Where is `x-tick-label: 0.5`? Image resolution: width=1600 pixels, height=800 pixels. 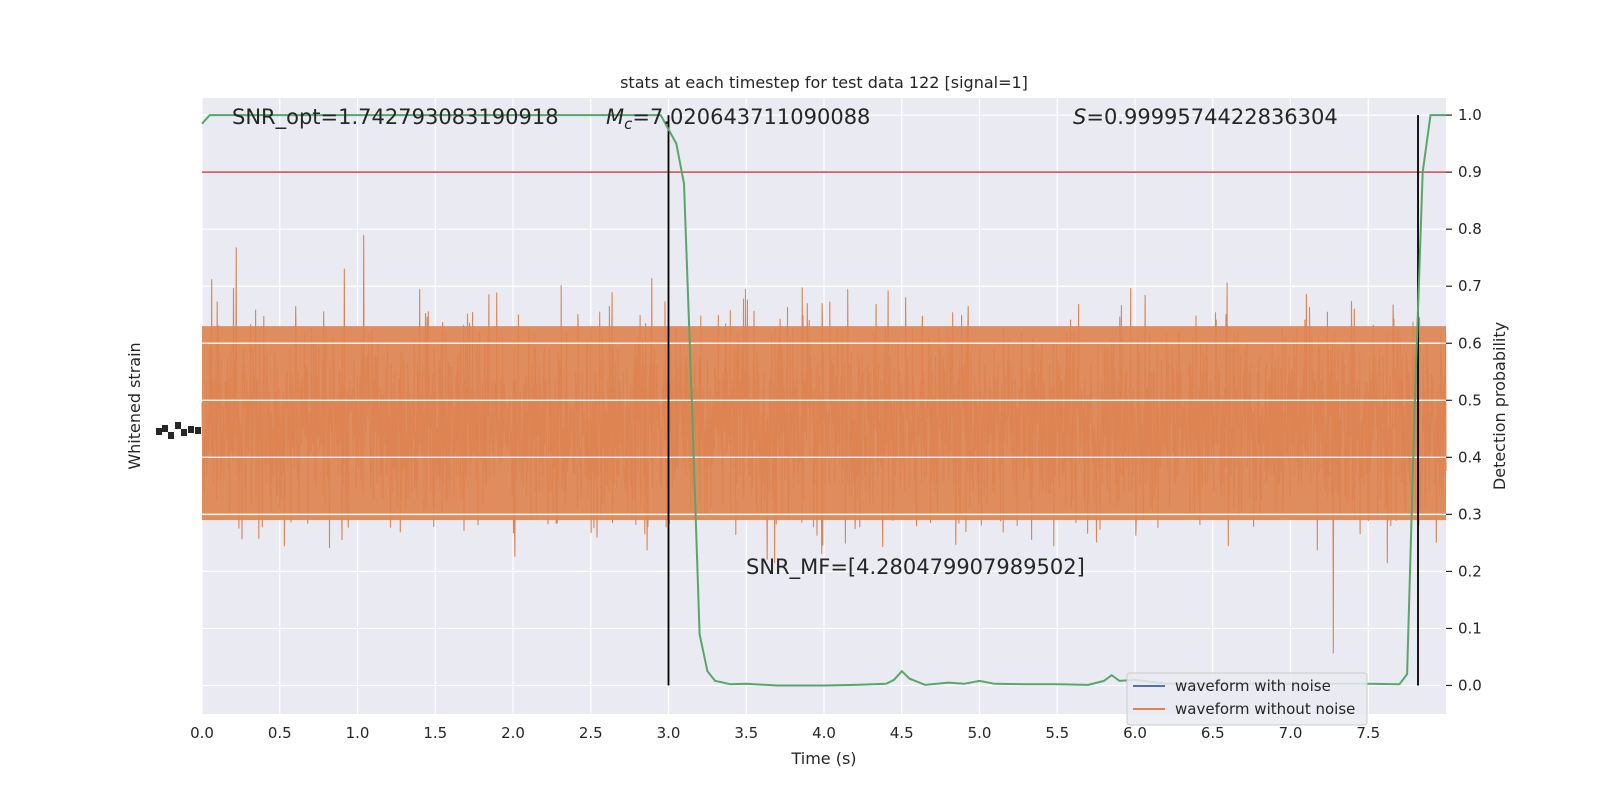
x-tick-label: 0.5 is located at coordinates (280, 733).